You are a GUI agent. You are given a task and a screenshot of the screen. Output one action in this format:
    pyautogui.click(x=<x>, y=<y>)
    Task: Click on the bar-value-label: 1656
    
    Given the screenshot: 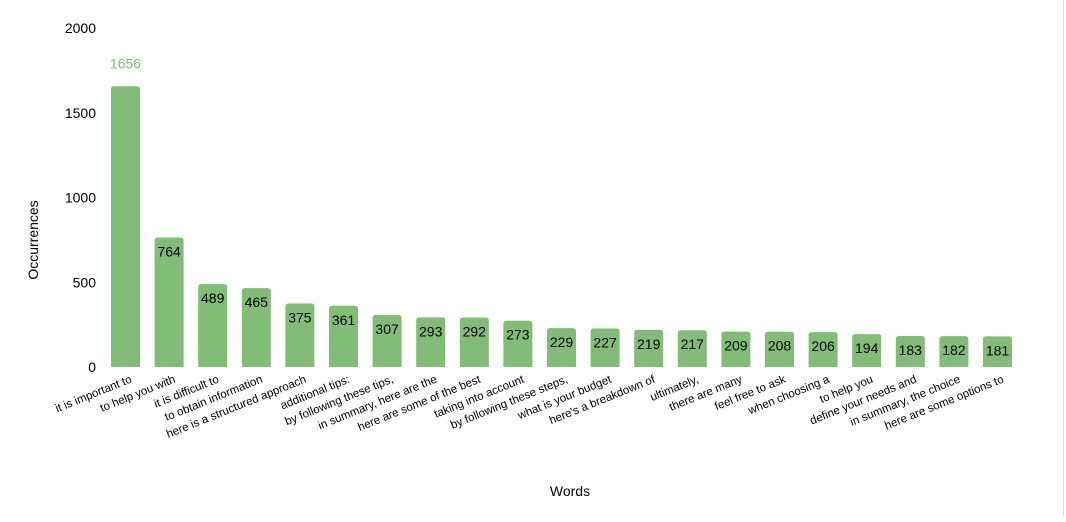 What is the action you would take?
    pyautogui.click(x=125, y=63)
    